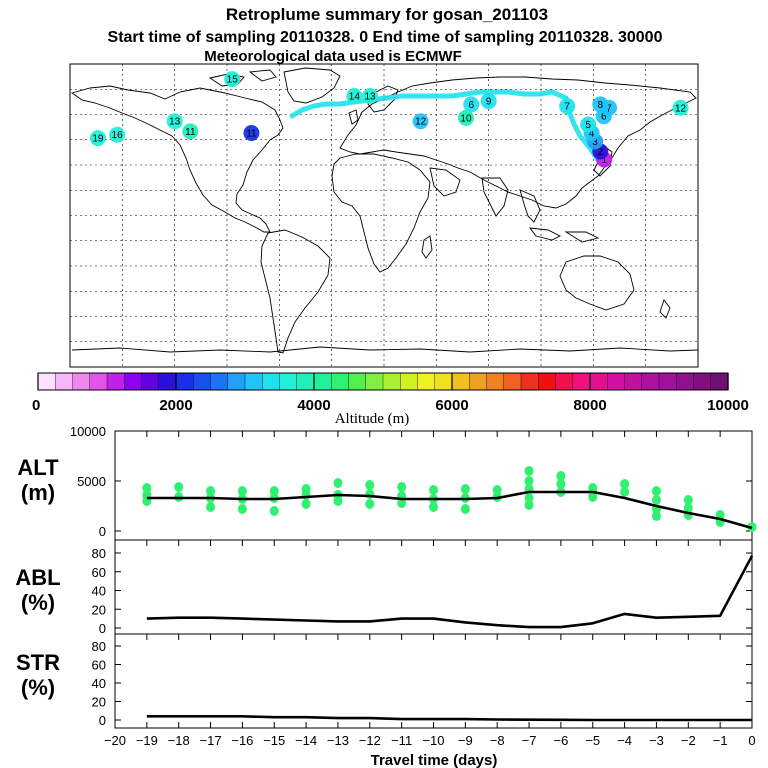 The image size is (768, 768). I want to click on x-tick-label: −13, so click(338, 740).